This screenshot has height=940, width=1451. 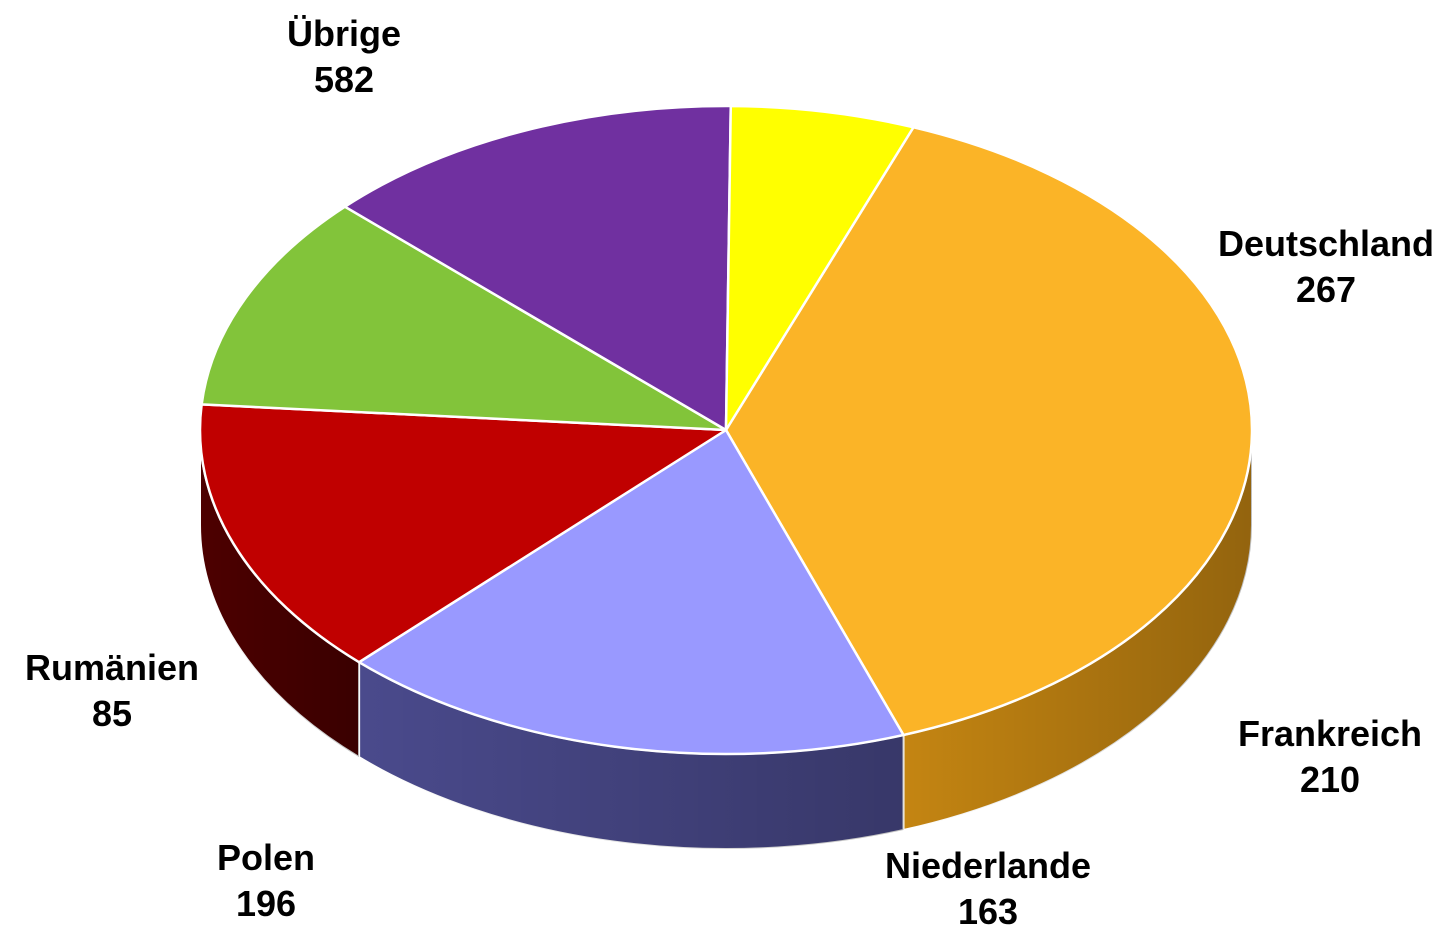 I want to click on slice-label-name: Rumänien, so click(x=112, y=667).